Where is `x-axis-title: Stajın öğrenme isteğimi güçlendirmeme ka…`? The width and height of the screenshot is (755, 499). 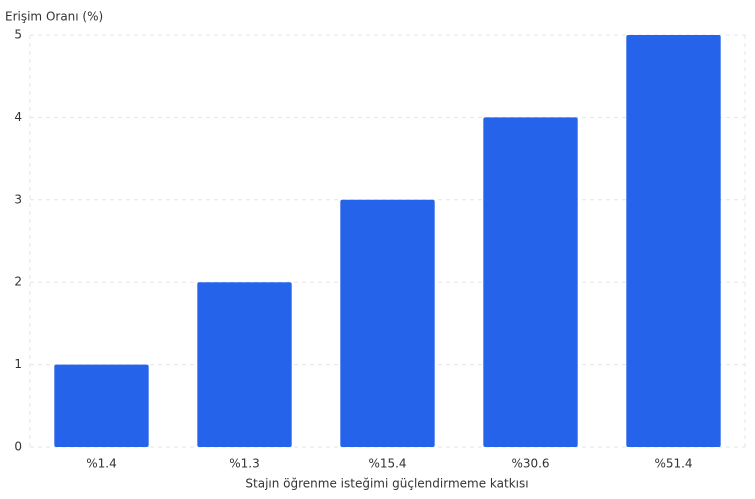 x-axis-title: Stajın öğrenme isteğimi güçlendirmeme ka… is located at coordinates (386, 484).